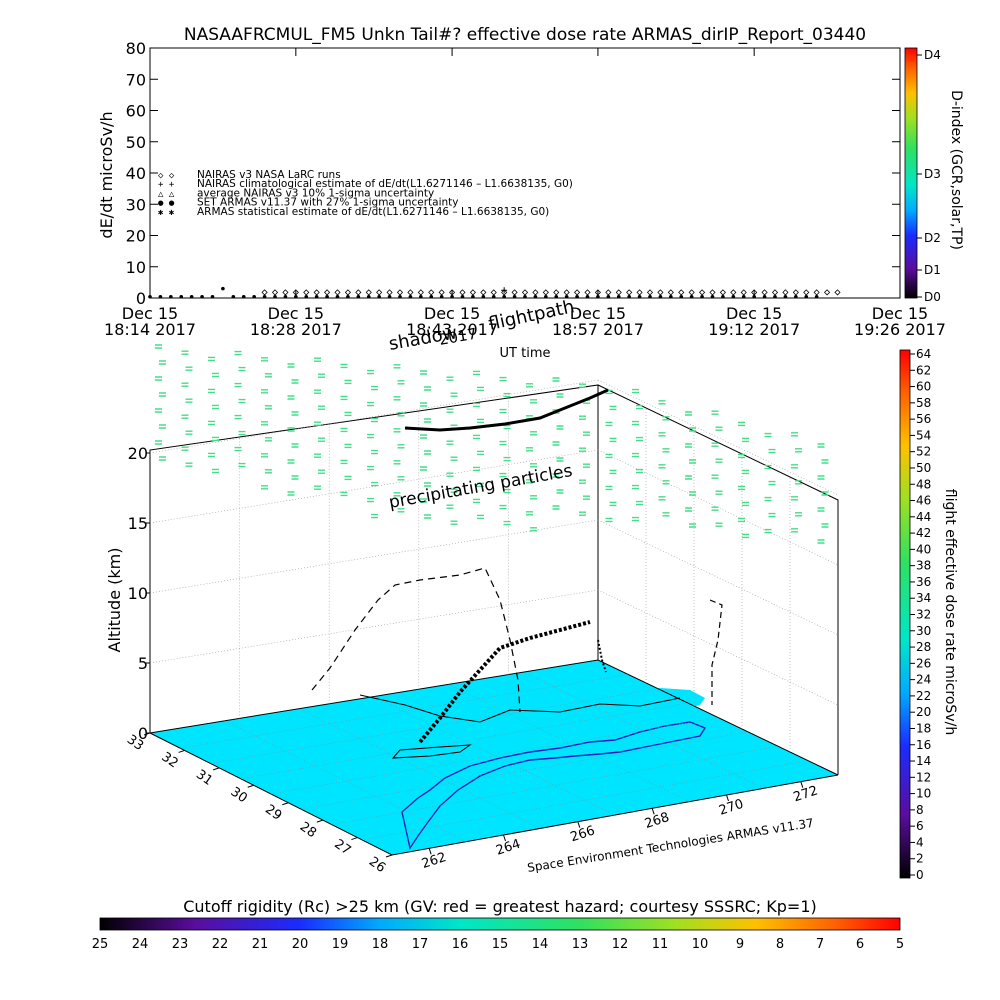  I want to click on dindex-label: D-index (GCR,solar,TP), so click(956, 170).